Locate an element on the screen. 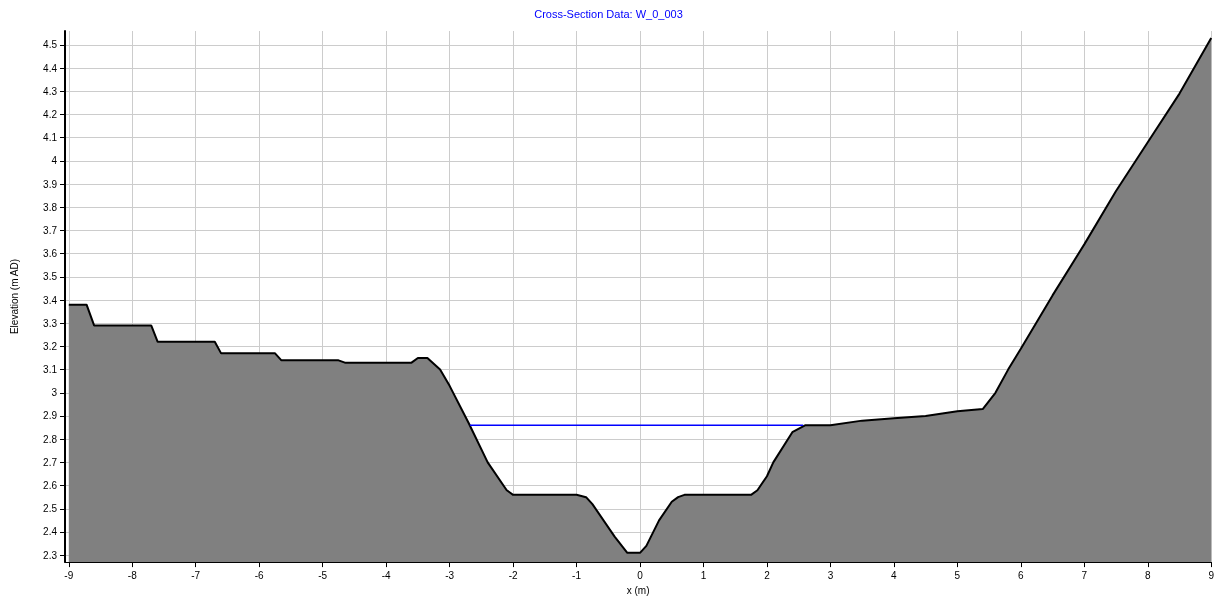 The height and width of the screenshot is (600, 1217). x-tick-label: 4 is located at coordinates (894, 575).